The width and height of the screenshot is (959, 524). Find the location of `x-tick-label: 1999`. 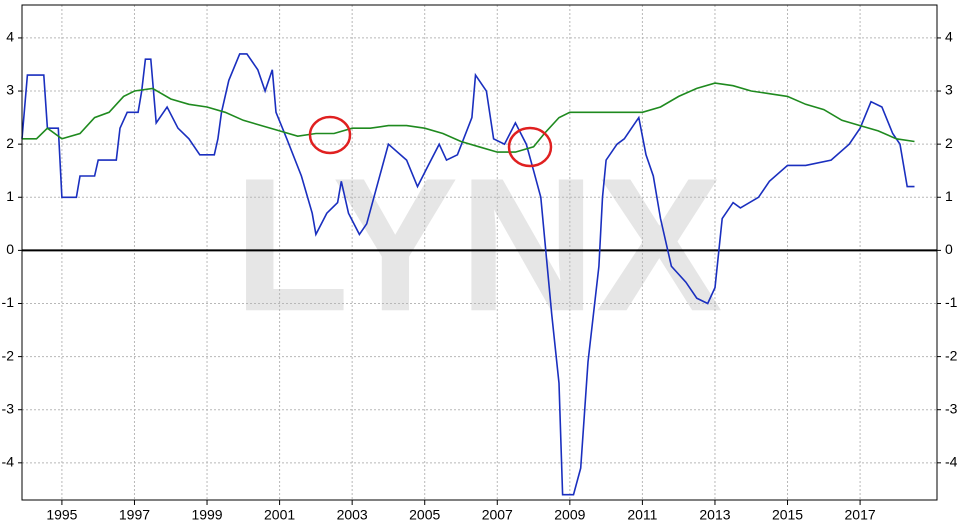

x-tick-label: 1999 is located at coordinates (206, 515).